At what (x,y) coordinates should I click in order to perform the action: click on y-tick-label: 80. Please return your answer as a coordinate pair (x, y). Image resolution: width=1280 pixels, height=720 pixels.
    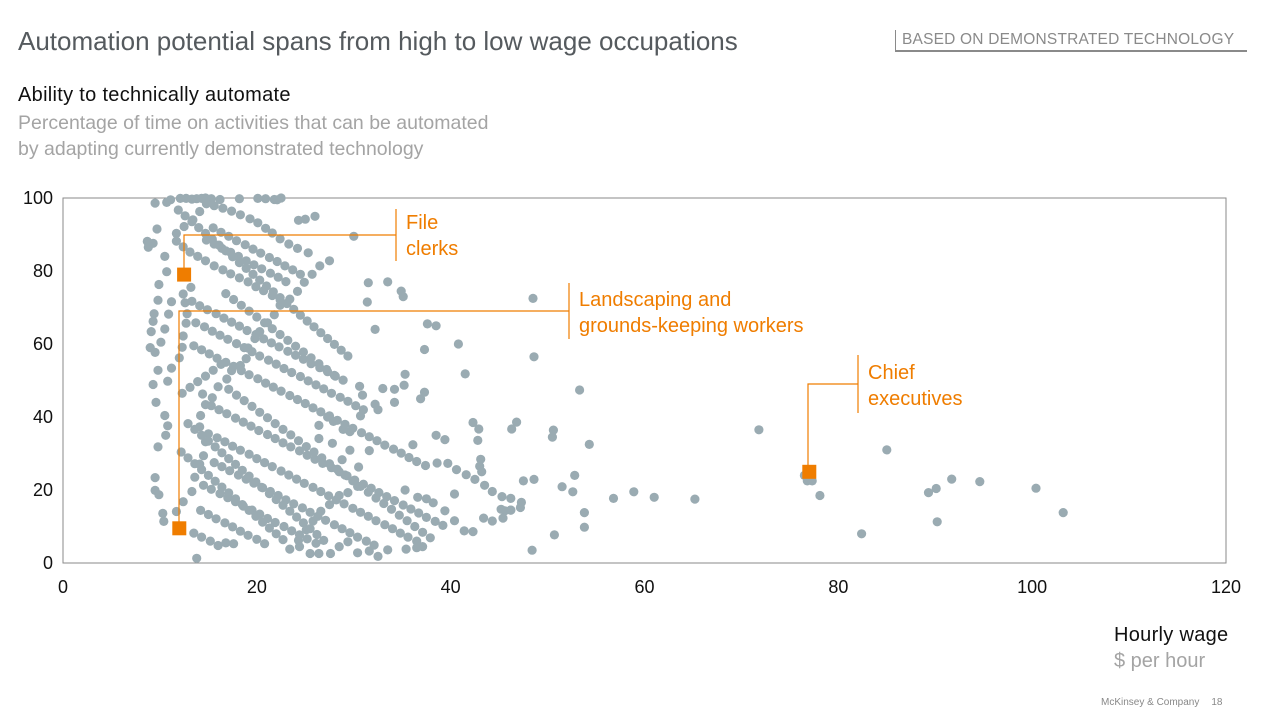
    Looking at the image, I should click on (43, 271).